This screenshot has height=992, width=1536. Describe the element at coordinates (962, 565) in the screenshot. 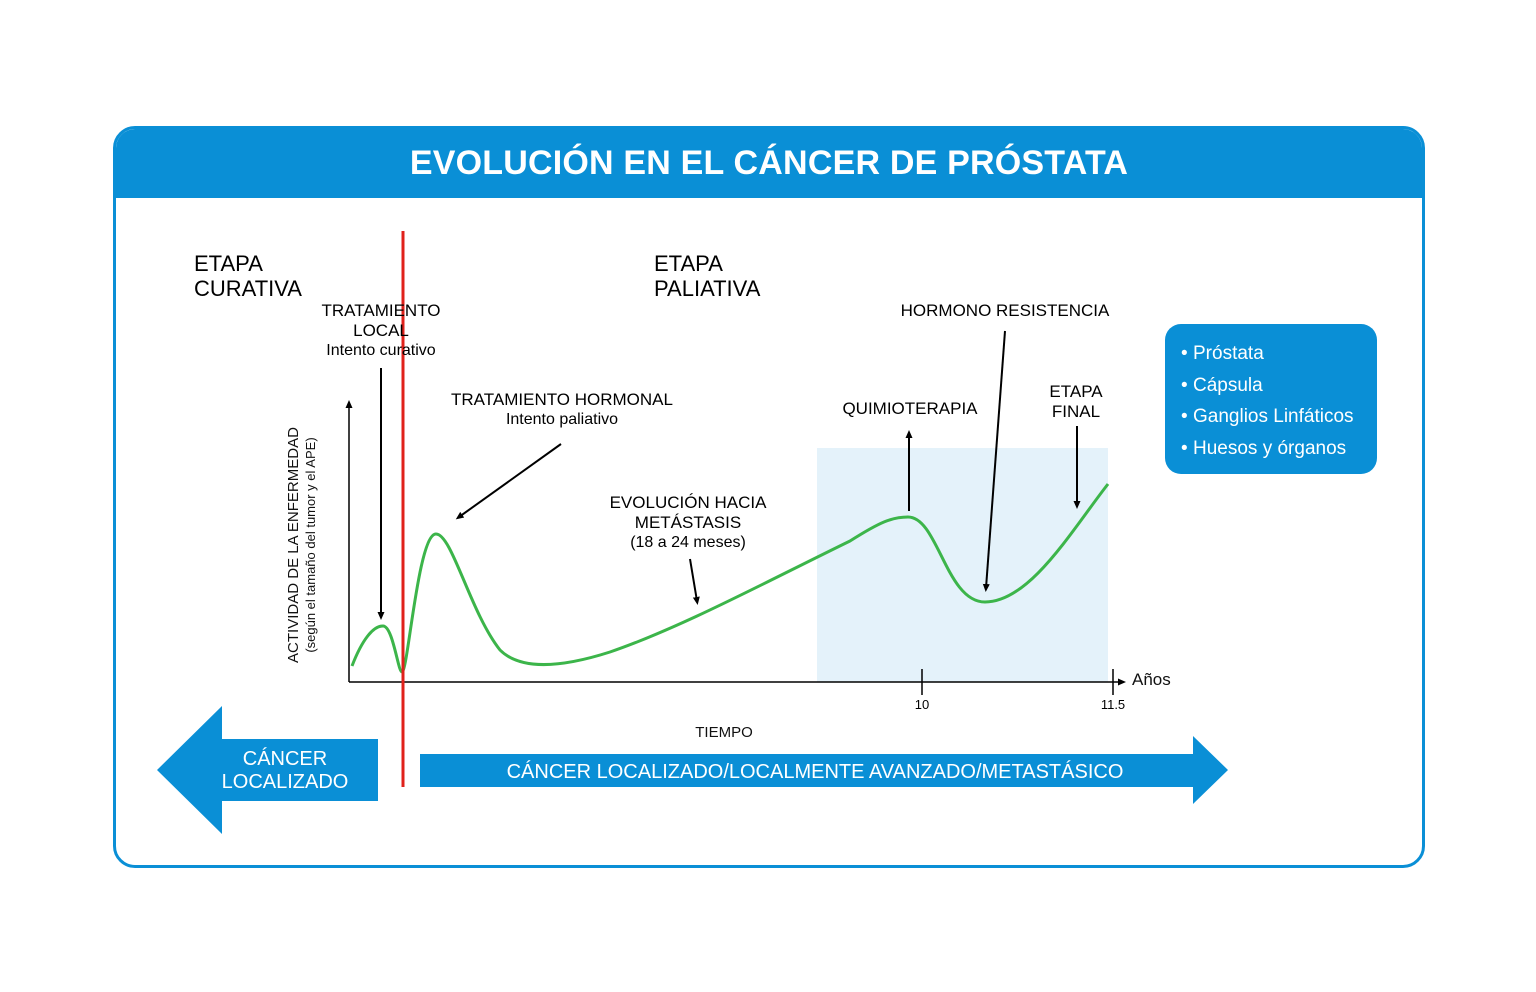

I see `late-stage-region` at that location.